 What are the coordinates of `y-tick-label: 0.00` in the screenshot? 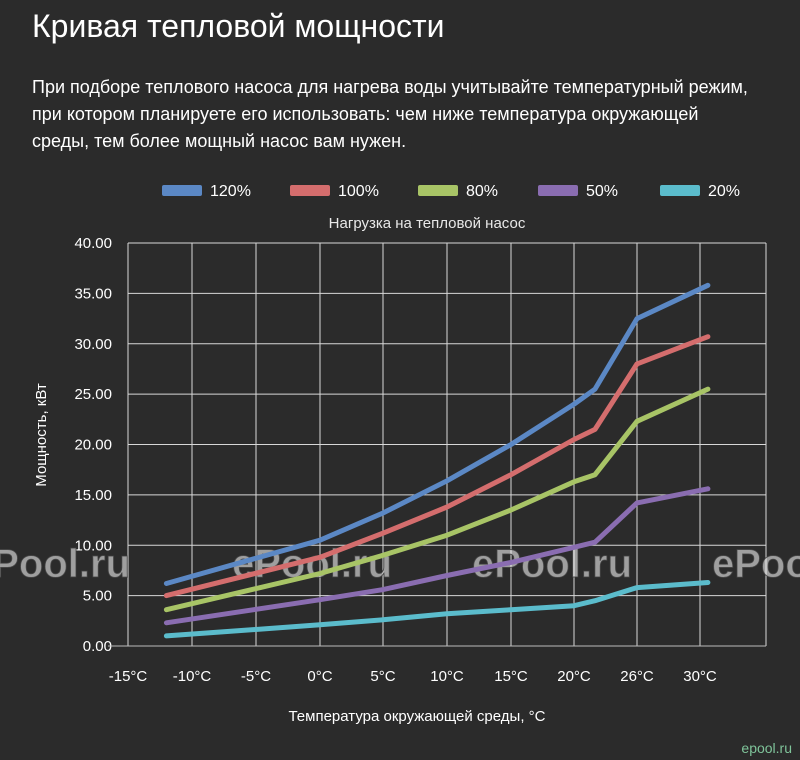 It's located at (97, 646).